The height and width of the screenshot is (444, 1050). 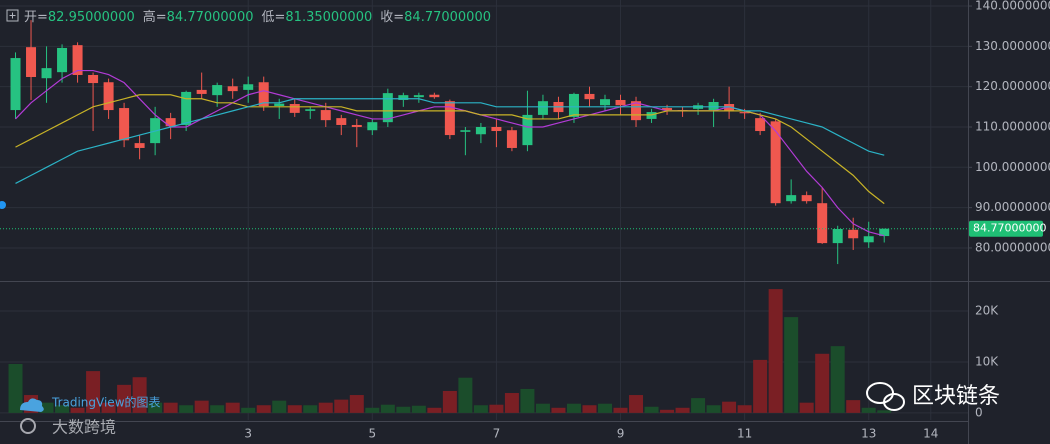 I want to click on legend-label: 低=, so click(x=274, y=17).